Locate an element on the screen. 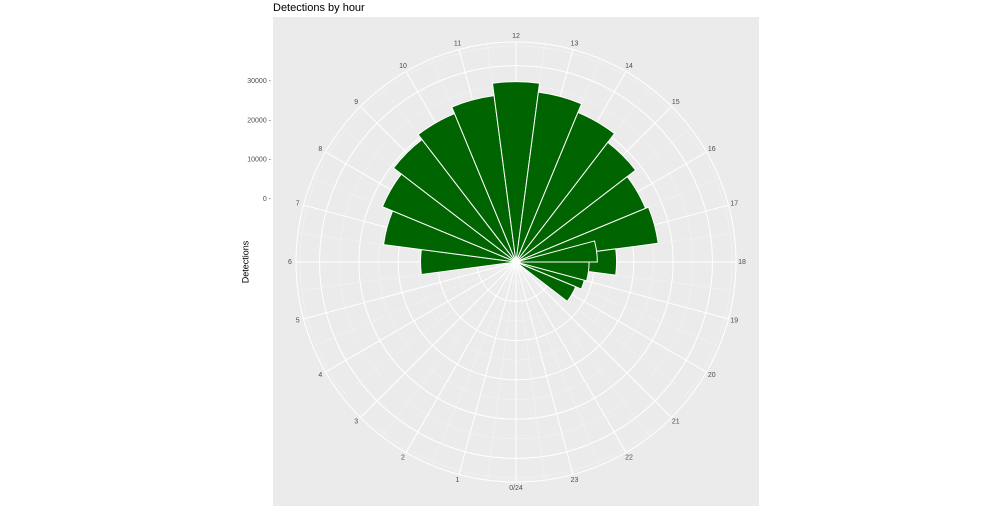 This screenshot has width=1000, height=526. y-axis-label: Detections is located at coordinates (245, 261).